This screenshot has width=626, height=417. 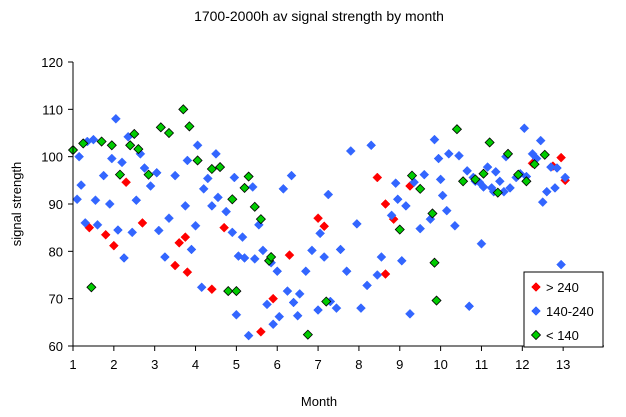 What do you see at coordinates (52, 109) in the screenshot?
I see `y-tick-label: 110` at bounding box center [52, 109].